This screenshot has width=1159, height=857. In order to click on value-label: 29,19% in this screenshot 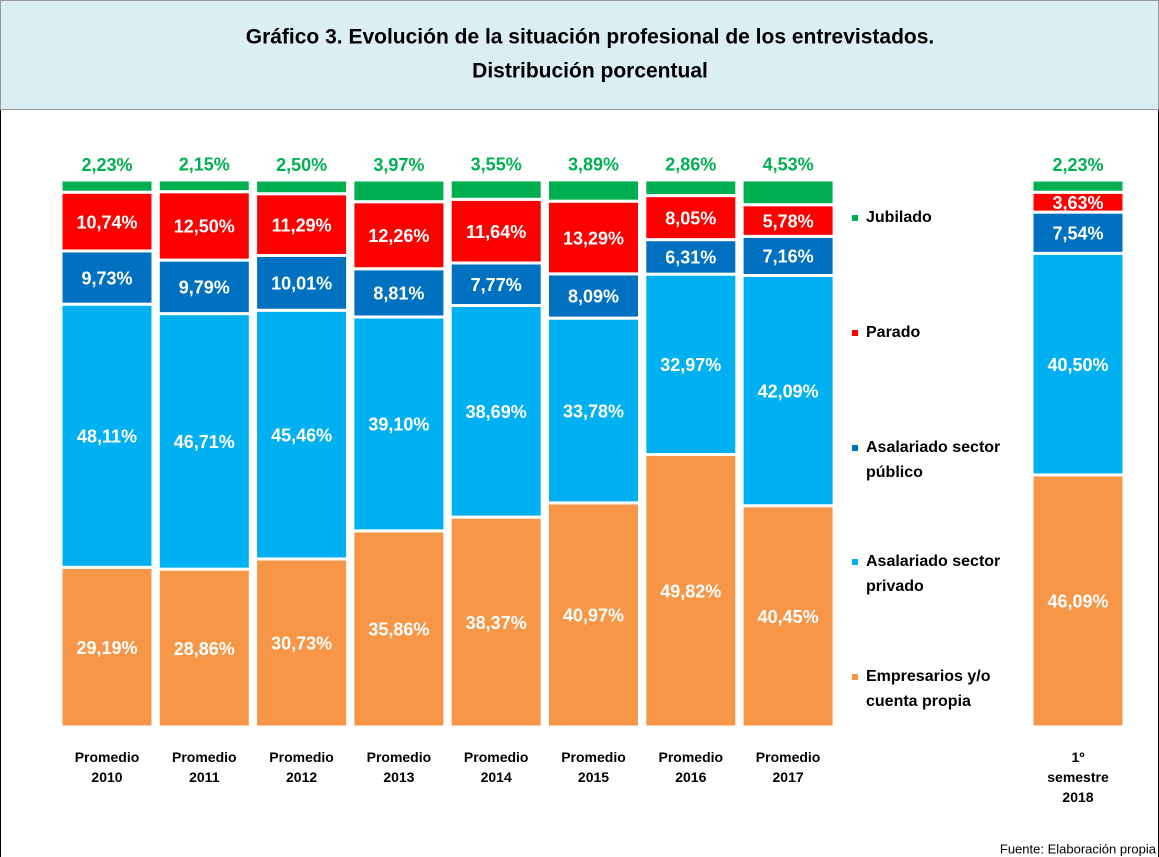, I will do `click(106, 648)`.